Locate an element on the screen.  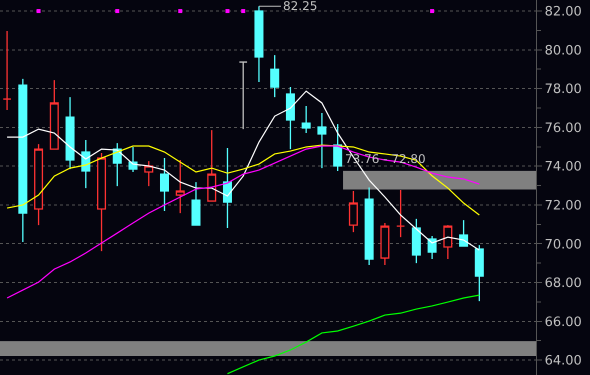
y-tick-label: 82.00 is located at coordinates (563, 12).